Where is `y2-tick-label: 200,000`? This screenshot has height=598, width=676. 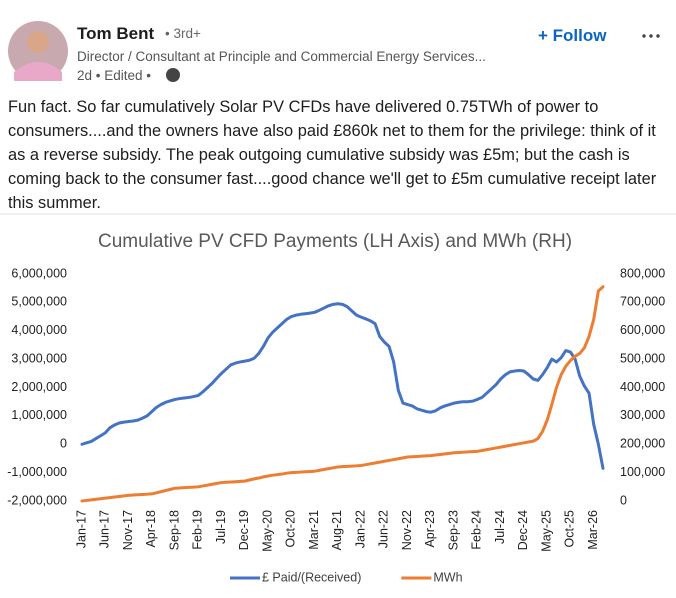 y2-tick-label: 200,000 is located at coordinates (642, 444).